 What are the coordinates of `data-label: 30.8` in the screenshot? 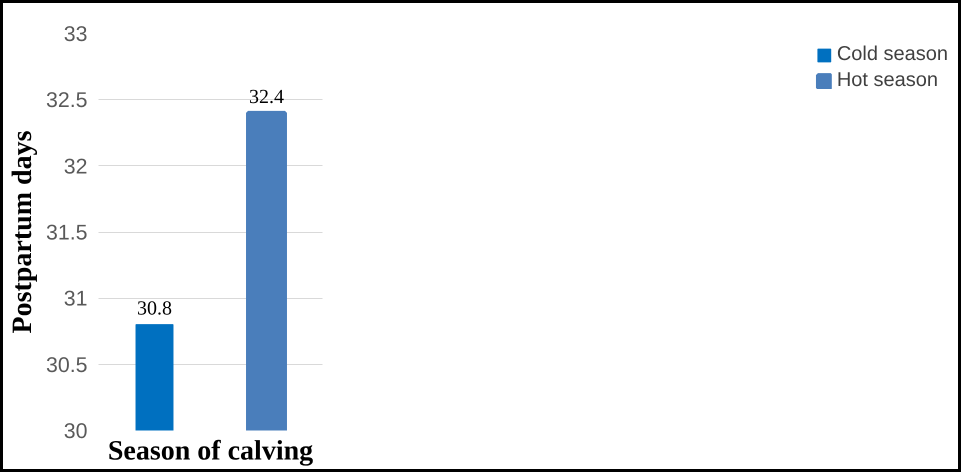 It's located at (154, 309).